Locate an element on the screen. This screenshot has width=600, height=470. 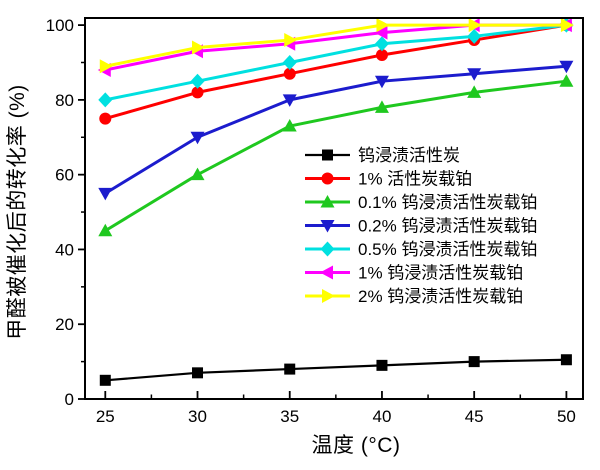
series-6-triangle-right is located at coordinates (336, 46).